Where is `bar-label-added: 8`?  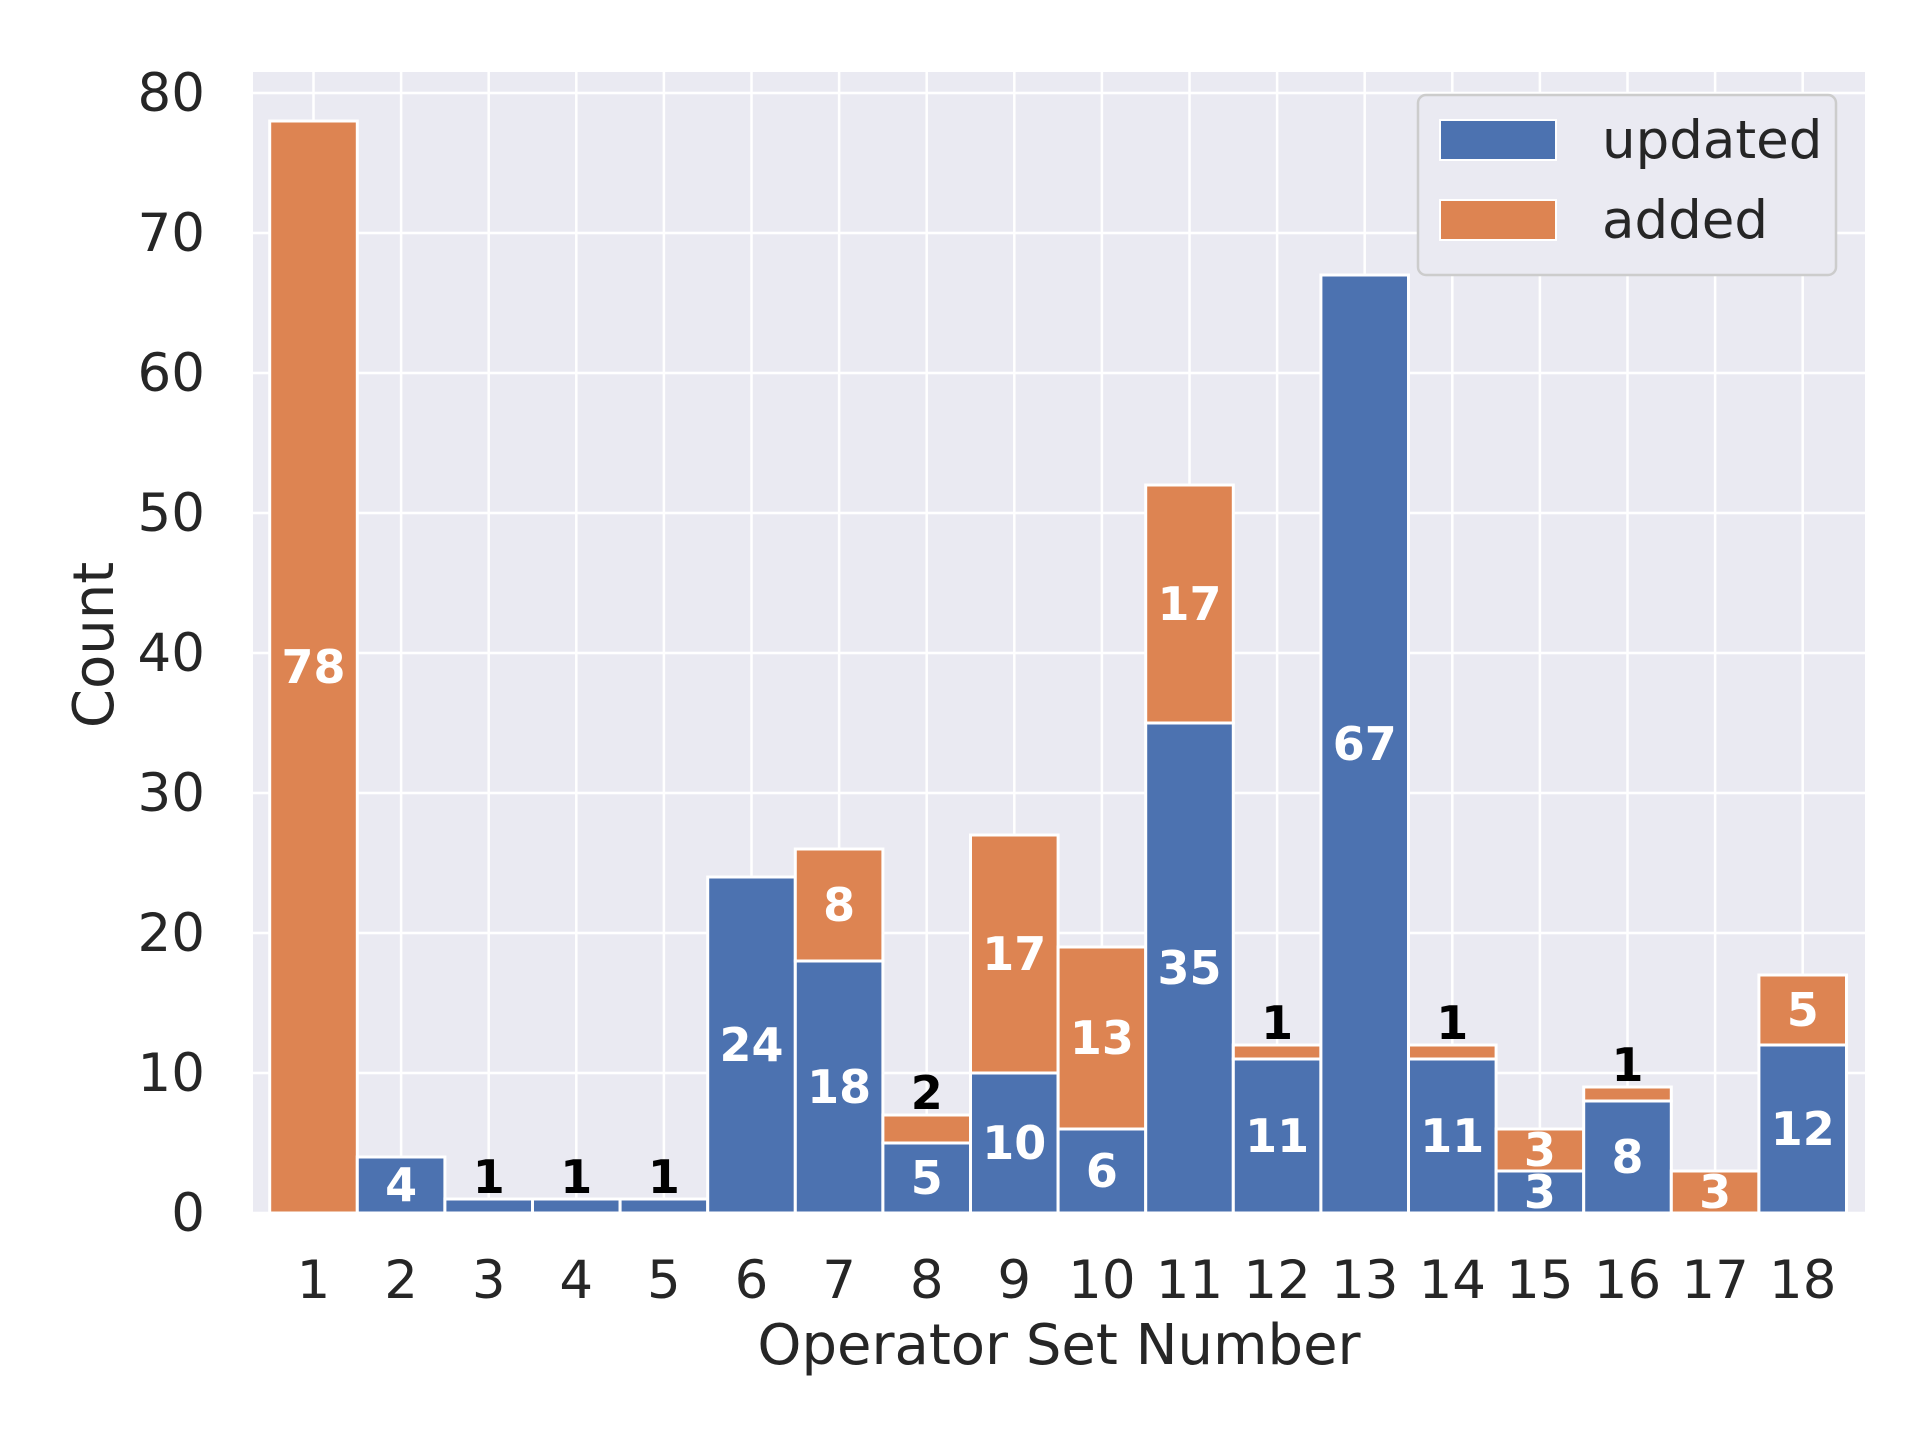
bar-label-added: 8 is located at coordinates (839, 905).